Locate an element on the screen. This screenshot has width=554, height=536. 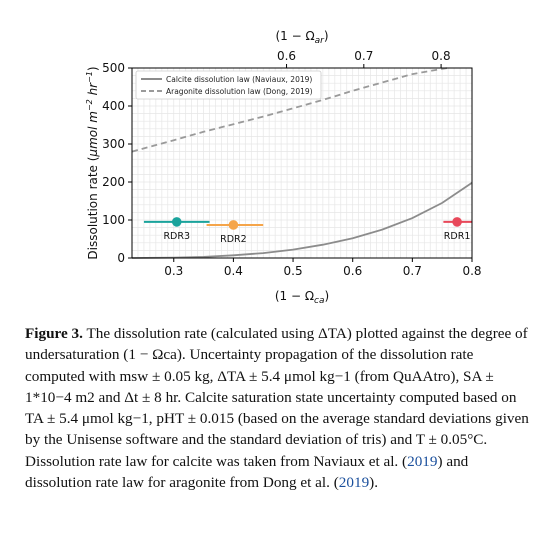
legend-label-aragonite: Aragonite dissolution law (Dong, 2019) is located at coordinates (239, 91).